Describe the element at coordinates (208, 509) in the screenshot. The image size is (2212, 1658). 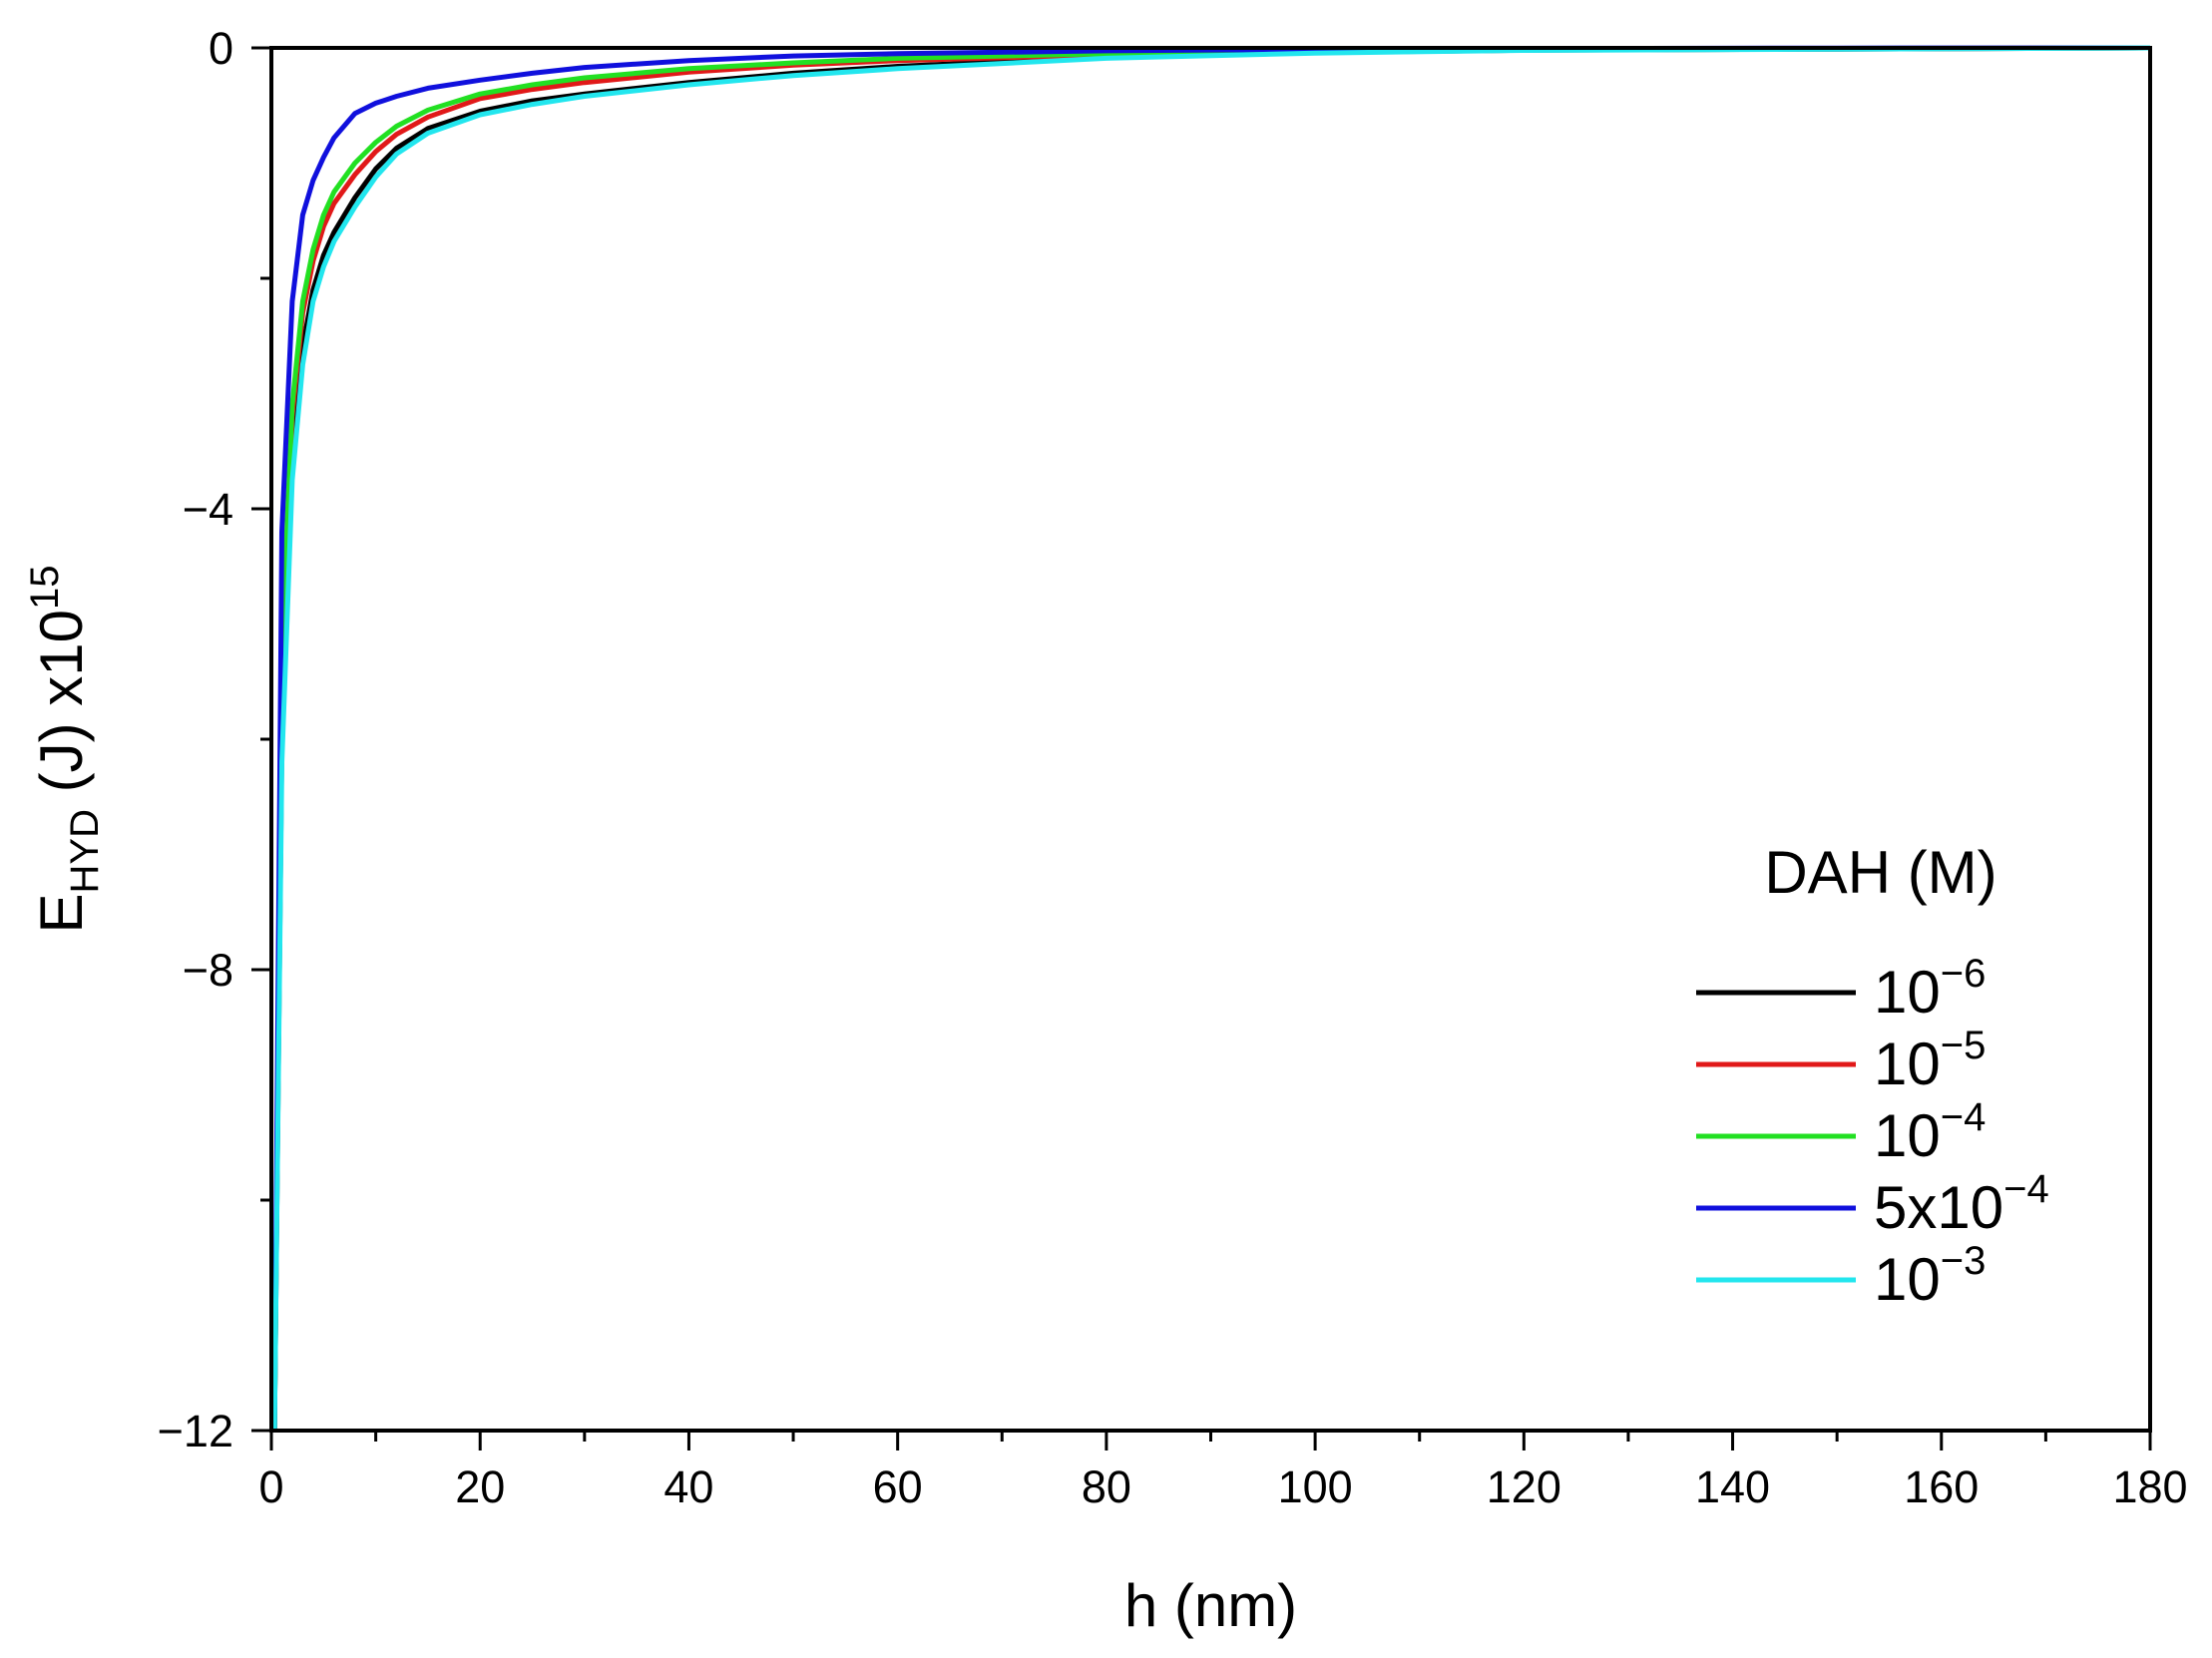
I see `y-tick-label: −4` at that location.